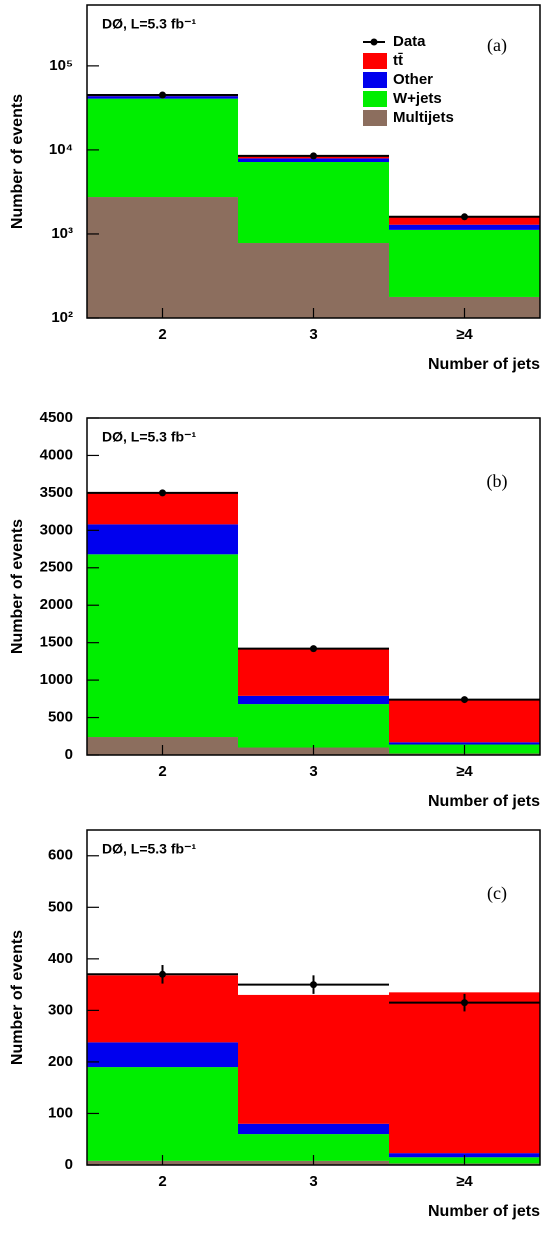  Describe the element at coordinates (60, 958) in the screenshot. I see `y-tick-label: 400` at that location.